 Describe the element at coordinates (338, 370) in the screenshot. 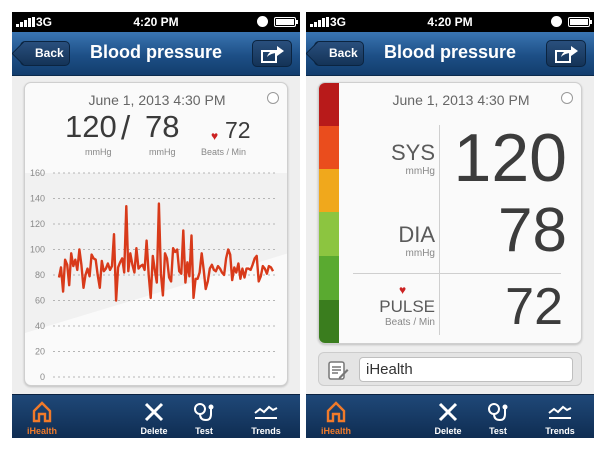

I see `note-icon` at that location.